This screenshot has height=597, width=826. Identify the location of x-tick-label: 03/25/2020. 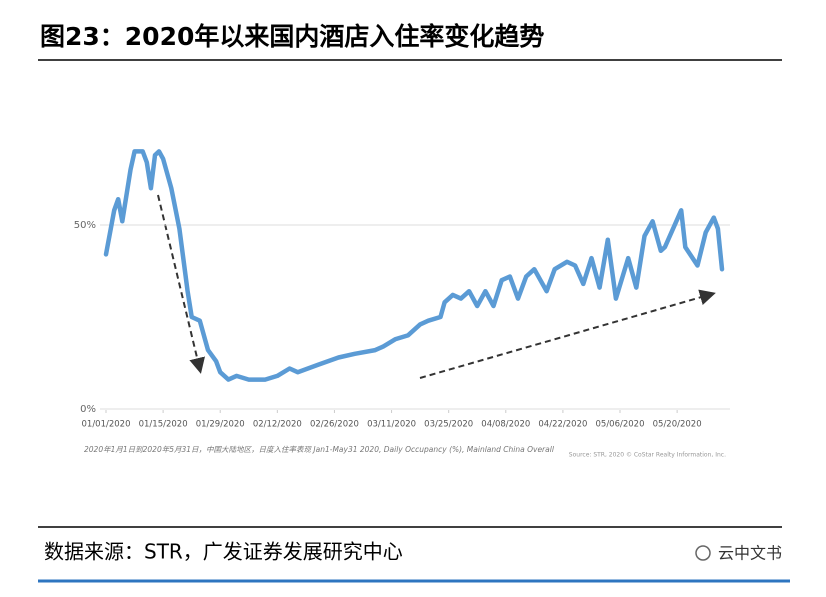
(448, 425).